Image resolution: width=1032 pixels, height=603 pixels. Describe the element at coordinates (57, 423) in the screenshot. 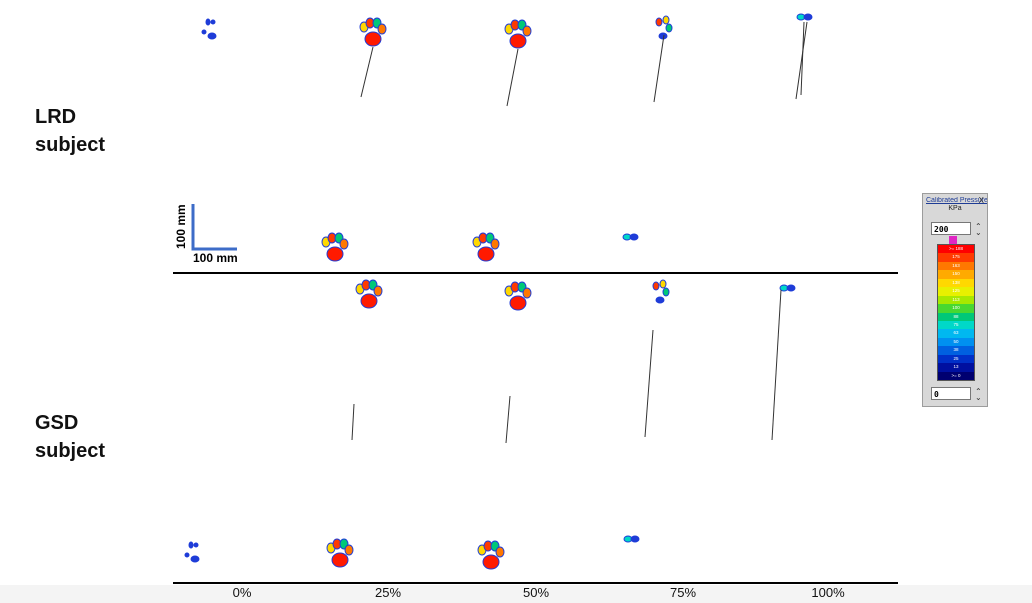

I see `gsd-label-line1: GSD` at that location.